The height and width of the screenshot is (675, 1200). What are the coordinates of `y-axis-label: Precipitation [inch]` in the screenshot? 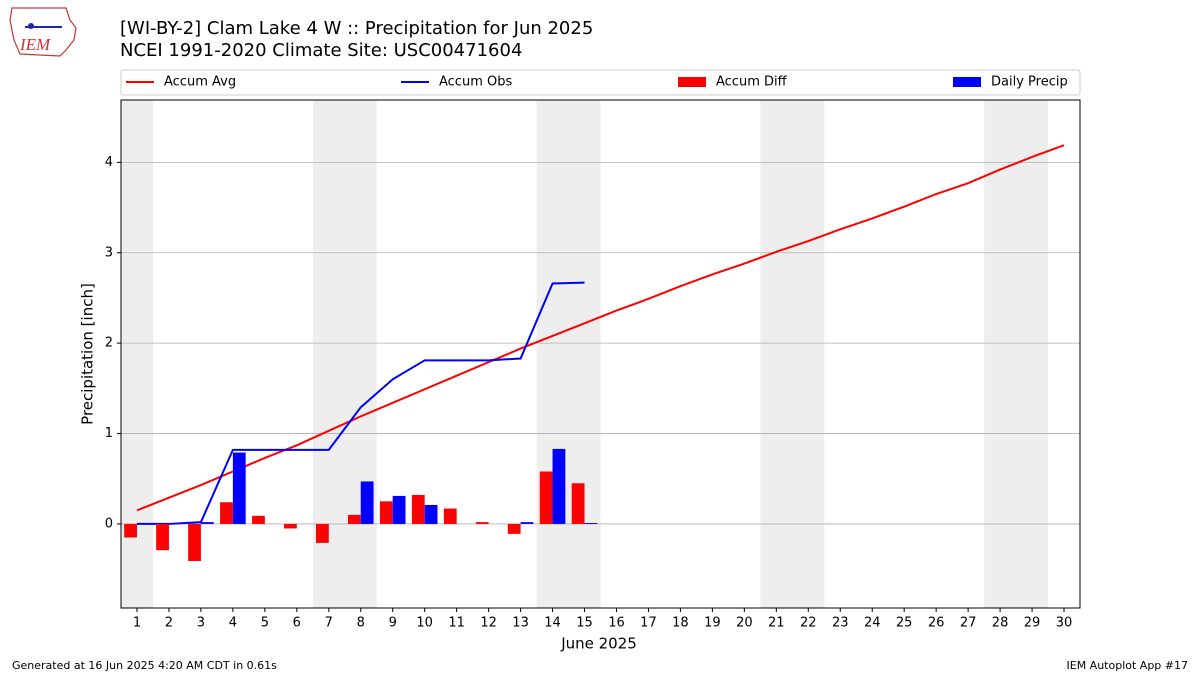 It's located at (88, 354).